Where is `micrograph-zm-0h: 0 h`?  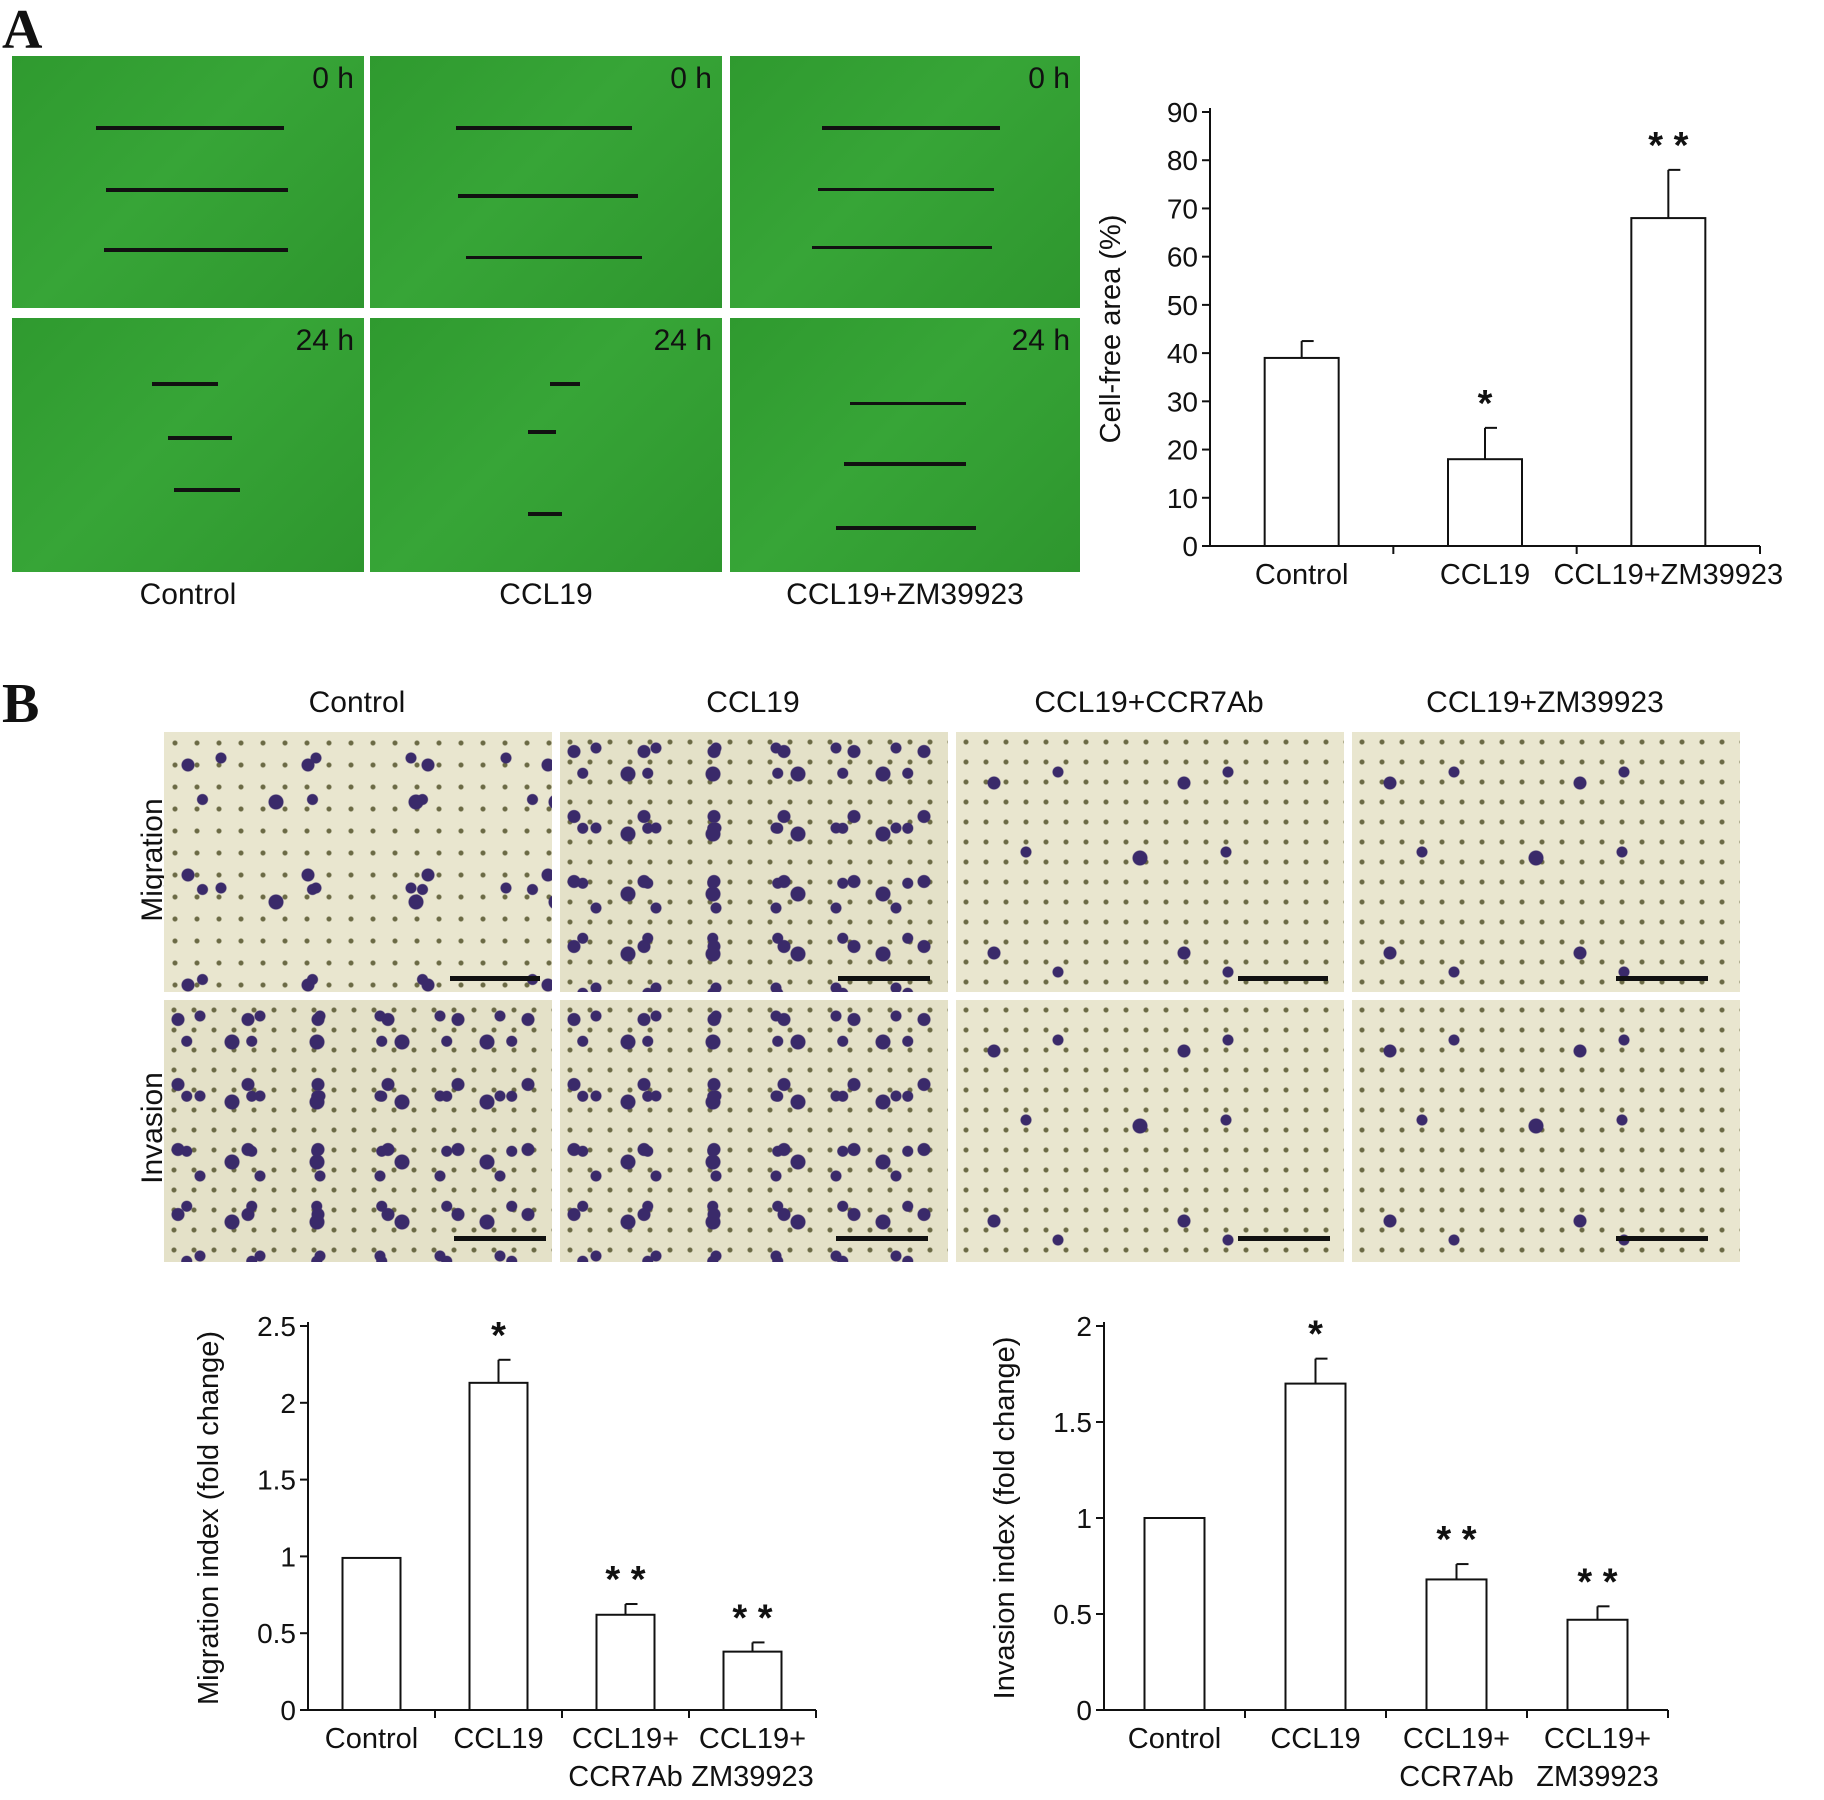
micrograph-zm-0h: 0 h is located at coordinates (905, 182).